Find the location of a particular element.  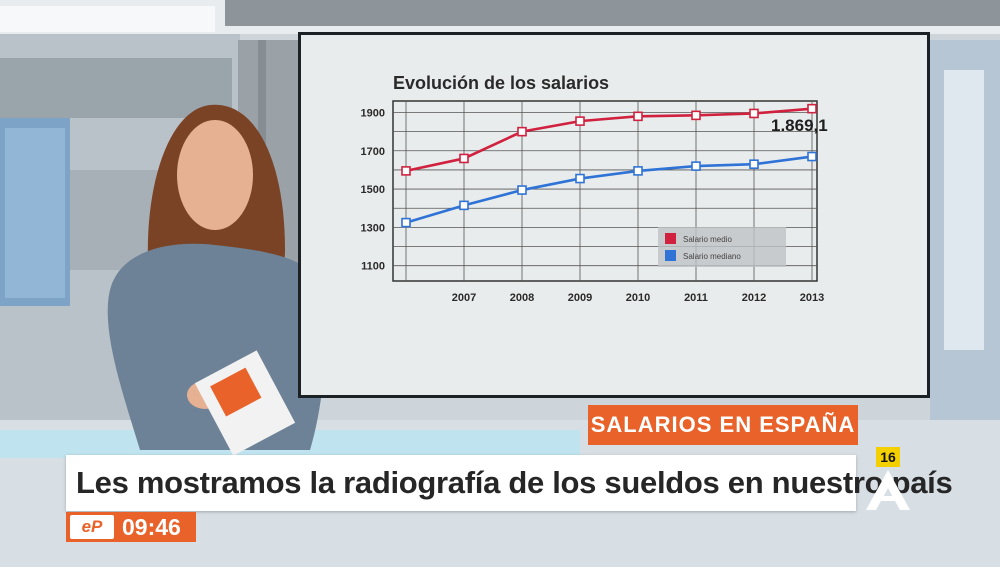

legend-label-salario-mediano: Salario mediano is located at coordinates (712, 256).